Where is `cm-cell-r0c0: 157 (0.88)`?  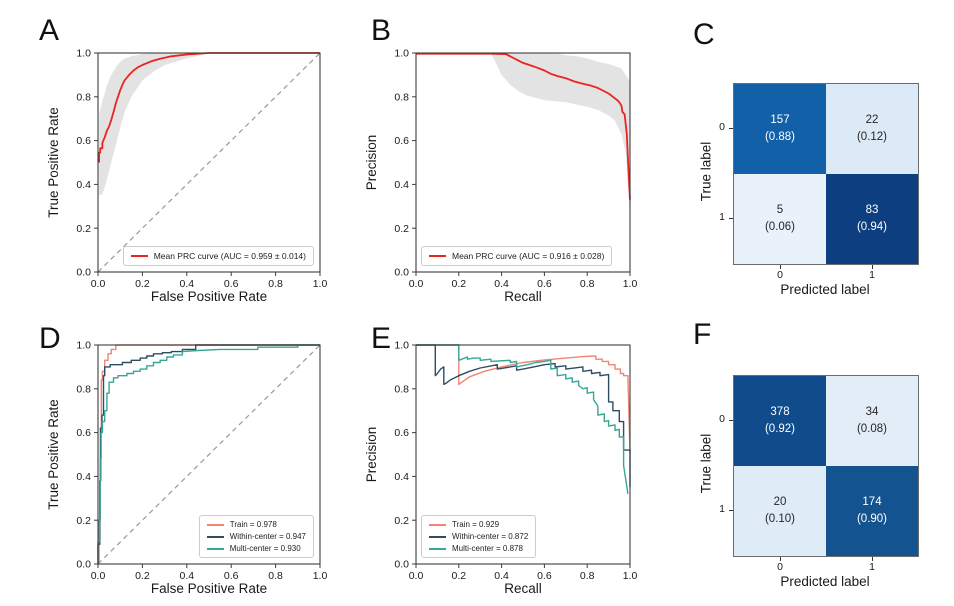
cm-cell-r0c0: 157 (0.88) is located at coordinates (780, 129).